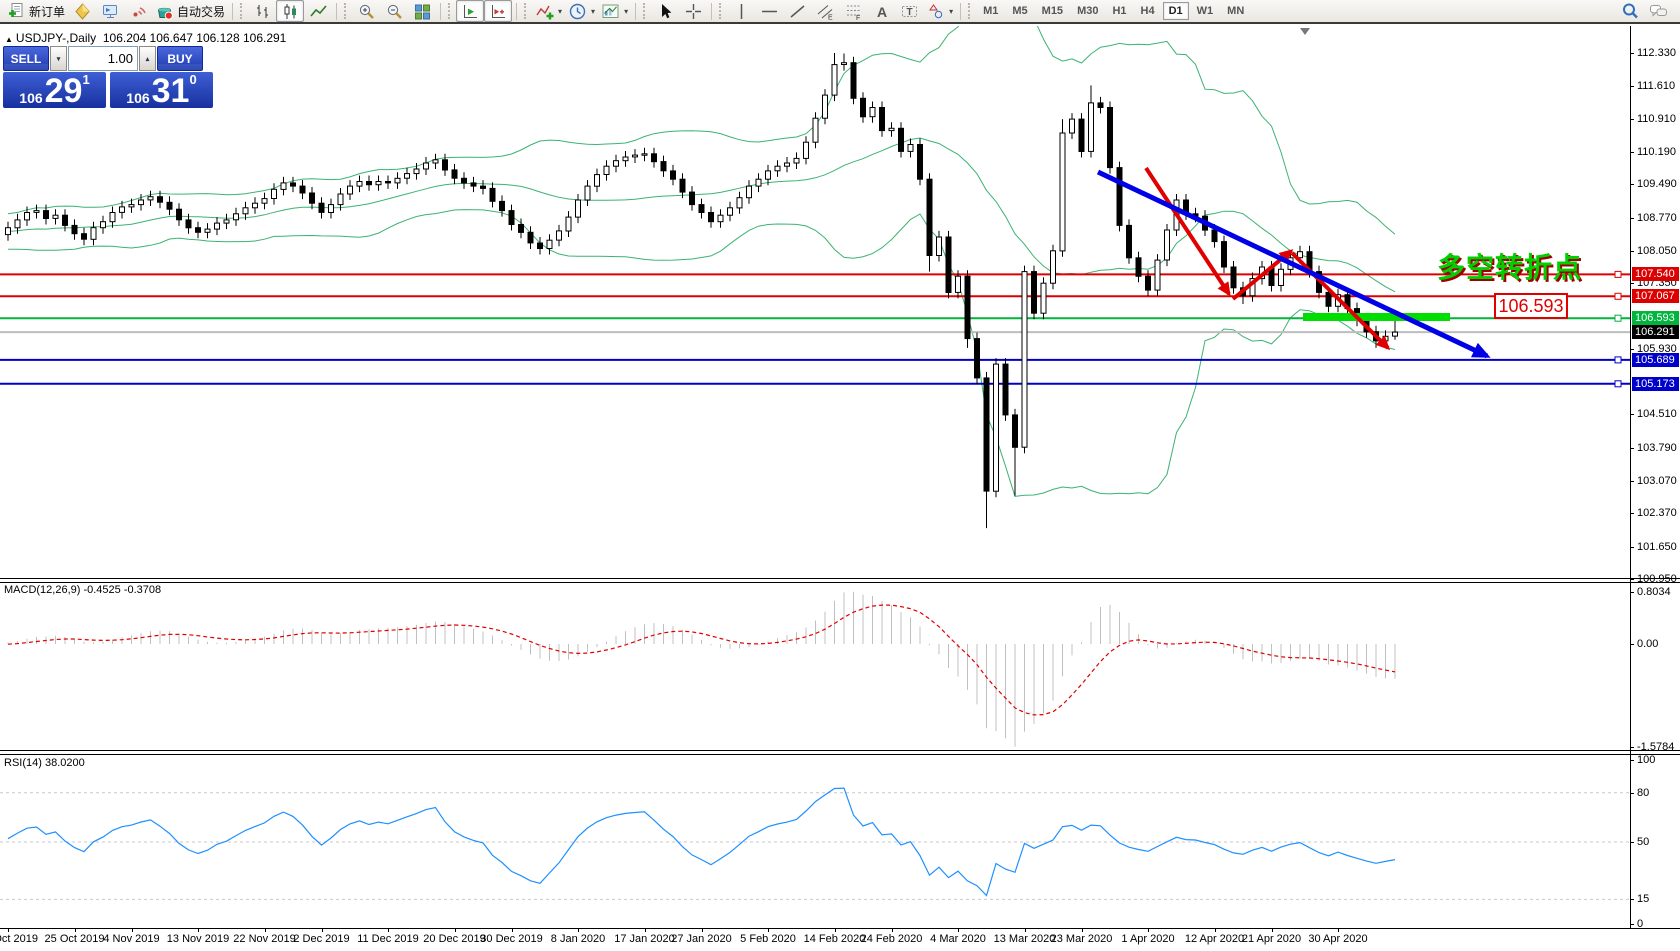 The height and width of the screenshot is (951, 1680). What do you see at coordinates (86, 79) in the screenshot?
I see `sell-price-pip: 1` at bounding box center [86, 79].